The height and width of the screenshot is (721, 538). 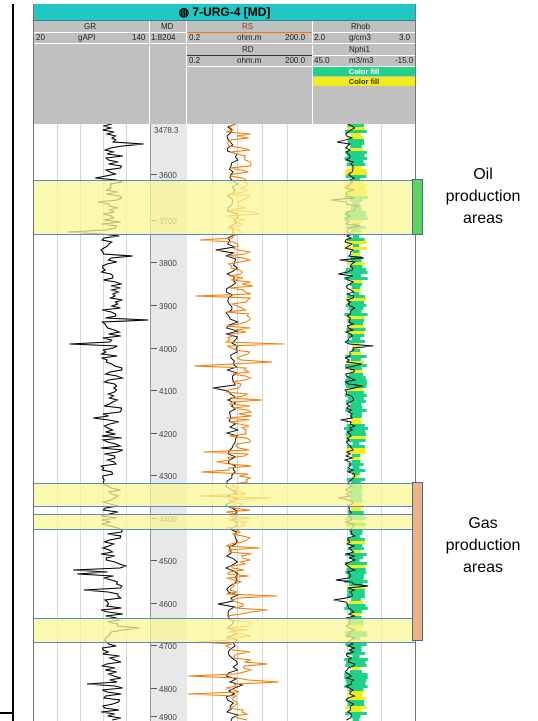 I want to click on rd-unit: ohm.m, so click(x=249, y=60).